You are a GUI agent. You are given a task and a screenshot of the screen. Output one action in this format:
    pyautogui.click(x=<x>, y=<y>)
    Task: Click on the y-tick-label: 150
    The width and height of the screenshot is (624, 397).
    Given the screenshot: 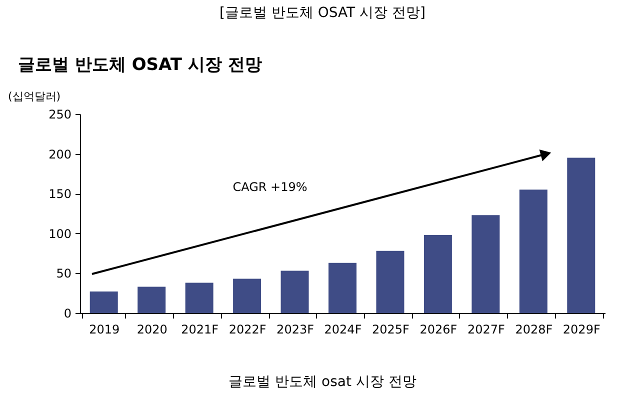 What is the action you would take?
    pyautogui.click(x=60, y=194)
    